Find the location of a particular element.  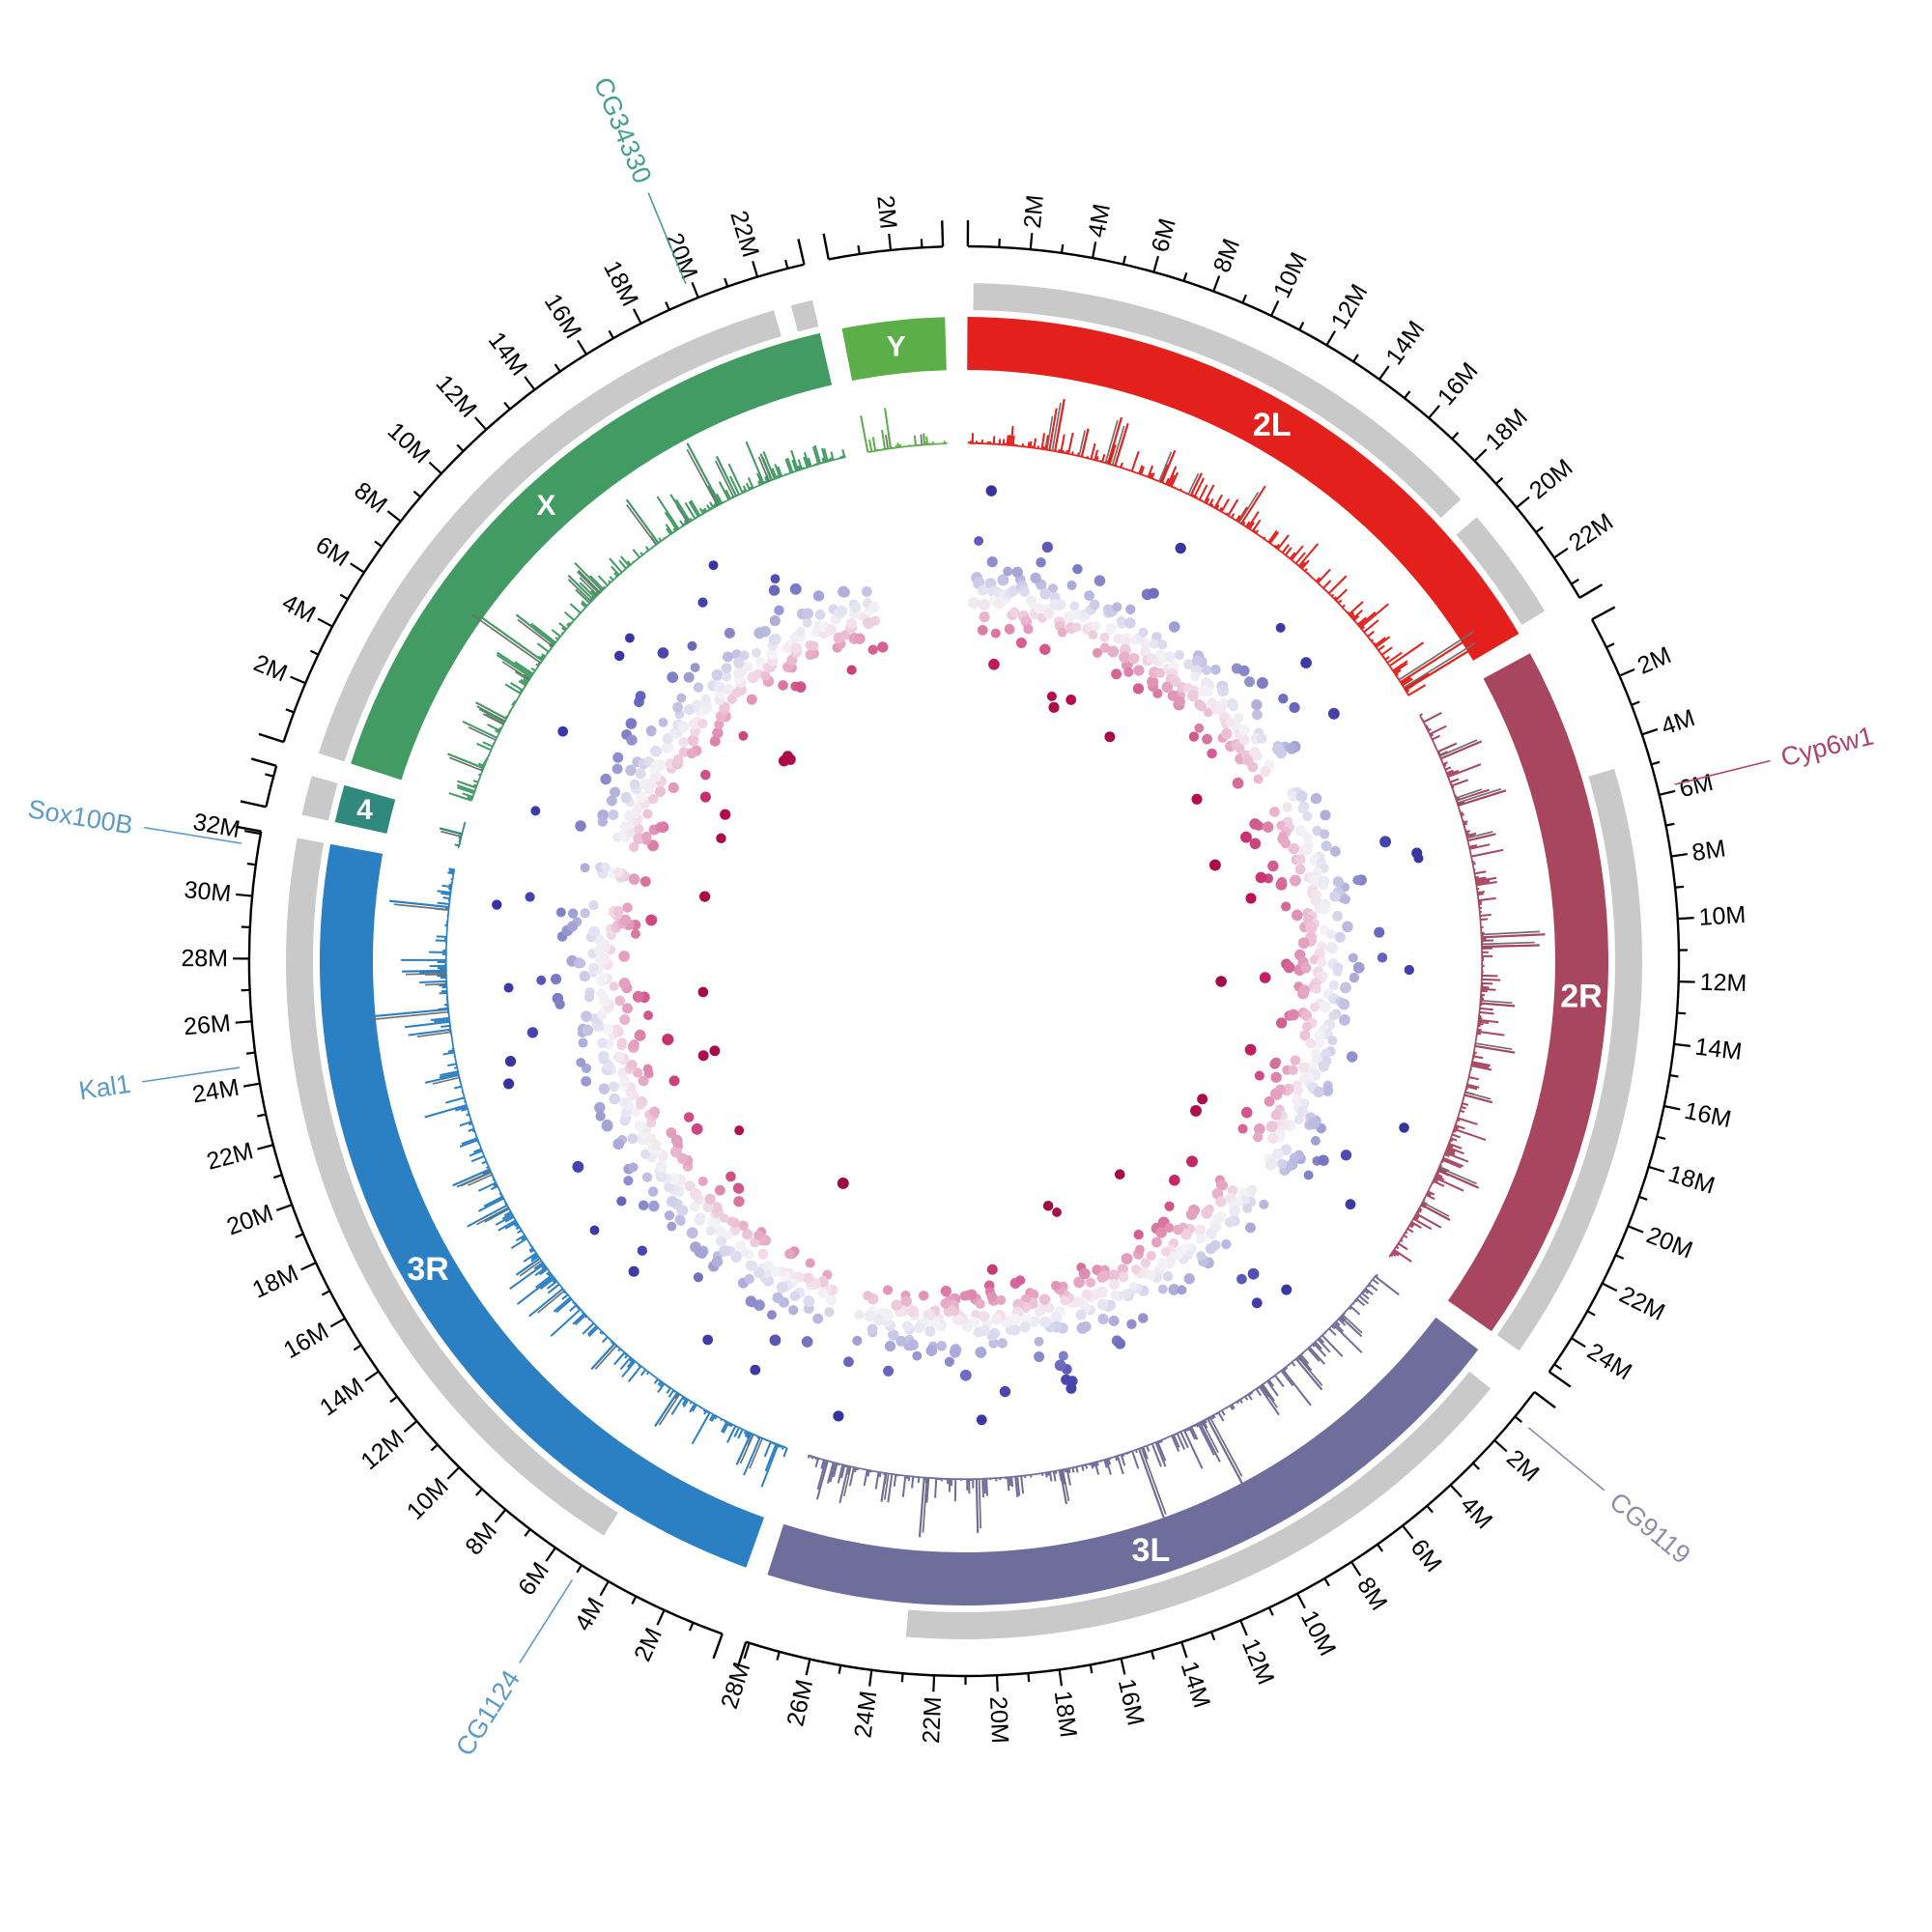

tick-label-Y-2M: 2M is located at coordinates (886, 212).